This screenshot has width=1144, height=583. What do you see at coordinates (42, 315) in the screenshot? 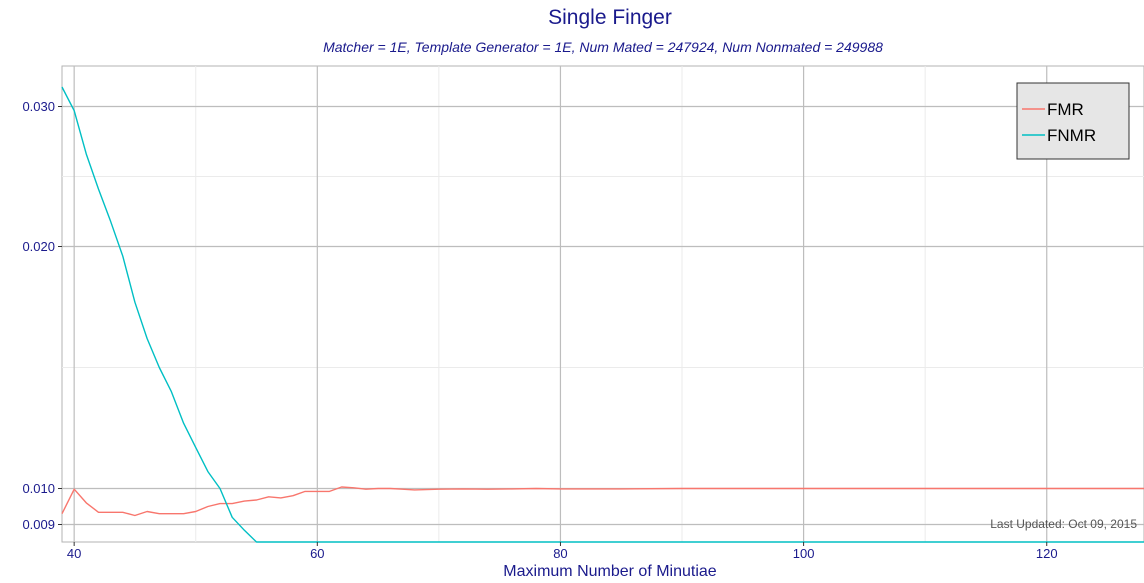
I see `y-axis: 0.009 0.010 0.020 0.030` at bounding box center [42, 315].